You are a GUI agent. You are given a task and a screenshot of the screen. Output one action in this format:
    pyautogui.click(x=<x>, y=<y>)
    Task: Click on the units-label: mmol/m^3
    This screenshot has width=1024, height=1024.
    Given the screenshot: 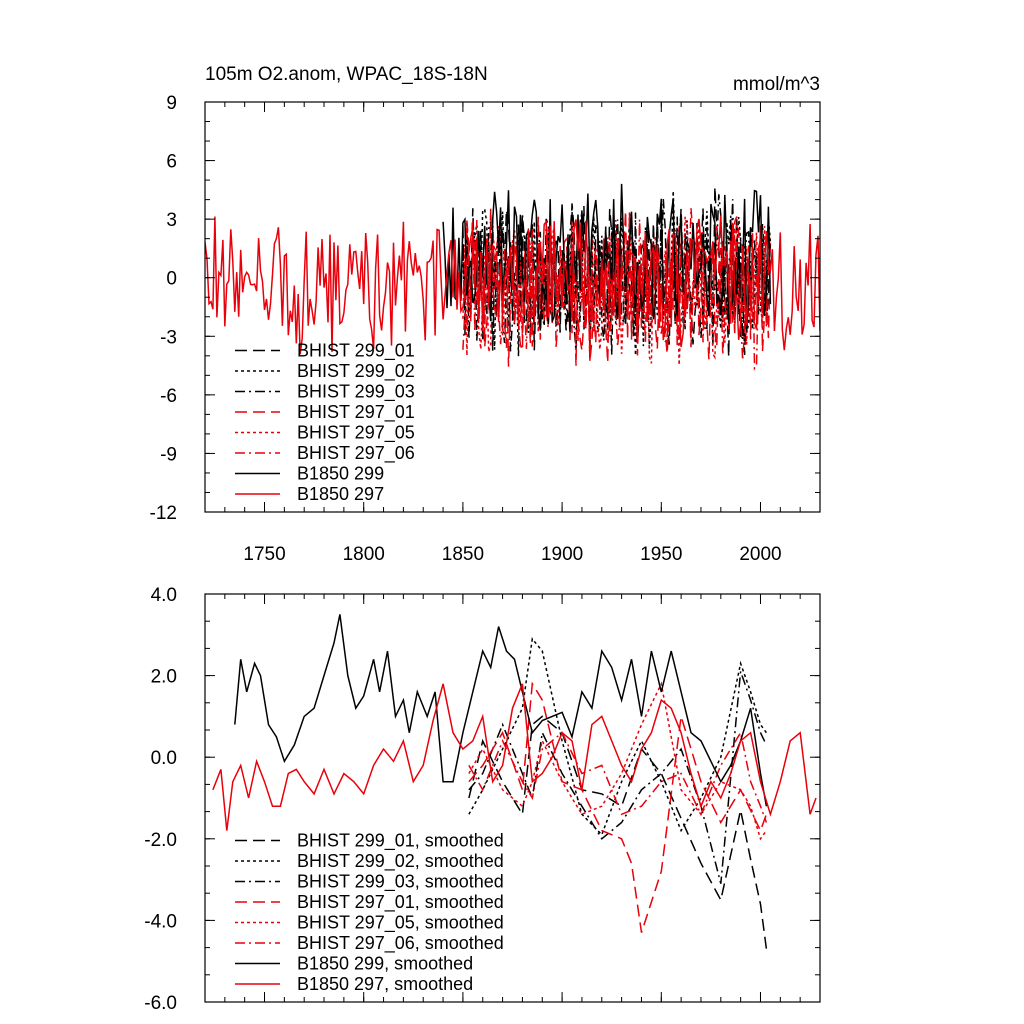 What is the action you would take?
    pyautogui.click(x=776, y=84)
    